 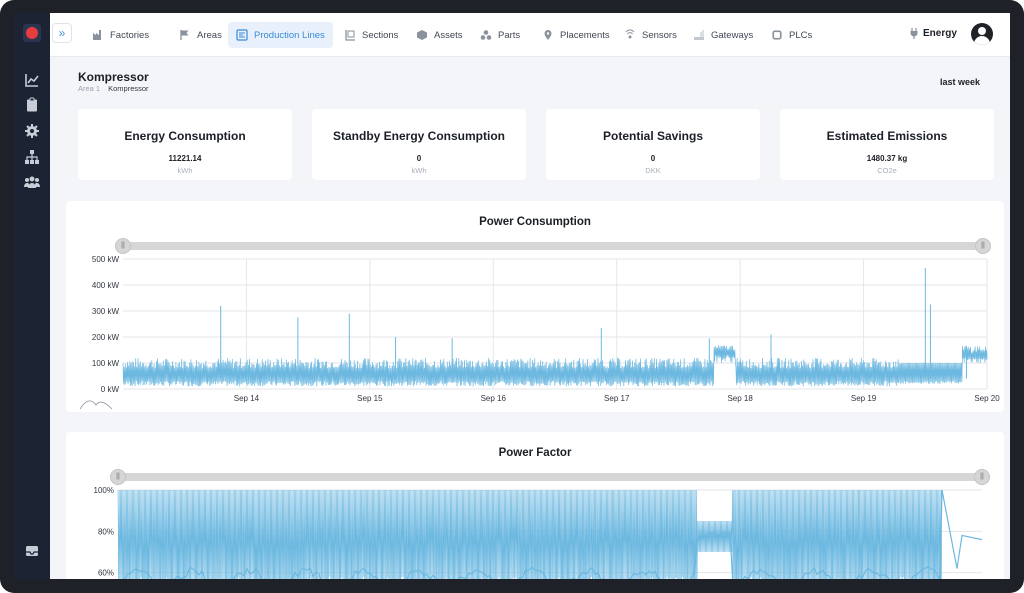 I want to click on nav-sensors: Sensors, so click(x=650, y=35).